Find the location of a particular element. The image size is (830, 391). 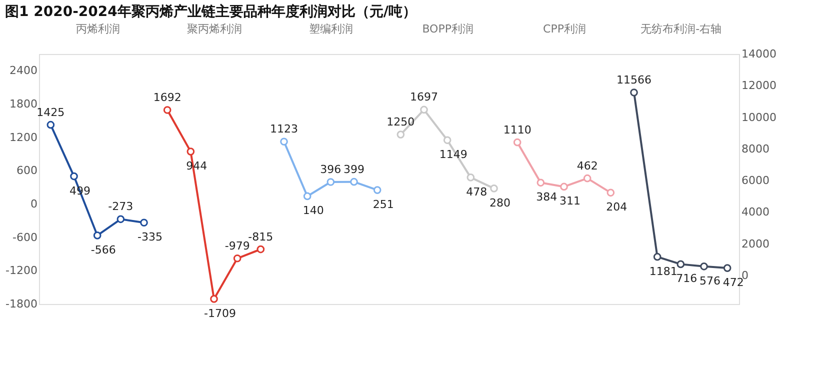

data-label: 399 is located at coordinates (354, 169).